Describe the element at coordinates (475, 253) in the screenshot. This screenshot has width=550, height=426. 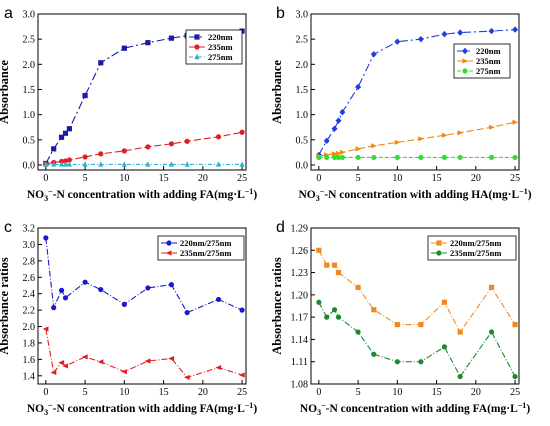
I see `legend-label: 235nm/275nm` at that location.